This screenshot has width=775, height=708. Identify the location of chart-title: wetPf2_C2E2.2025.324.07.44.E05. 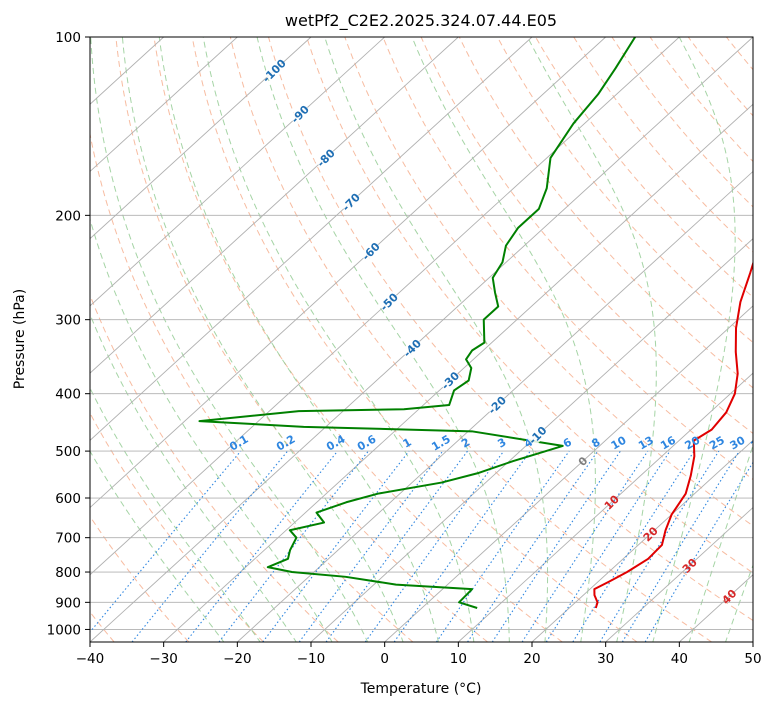
(421, 21).